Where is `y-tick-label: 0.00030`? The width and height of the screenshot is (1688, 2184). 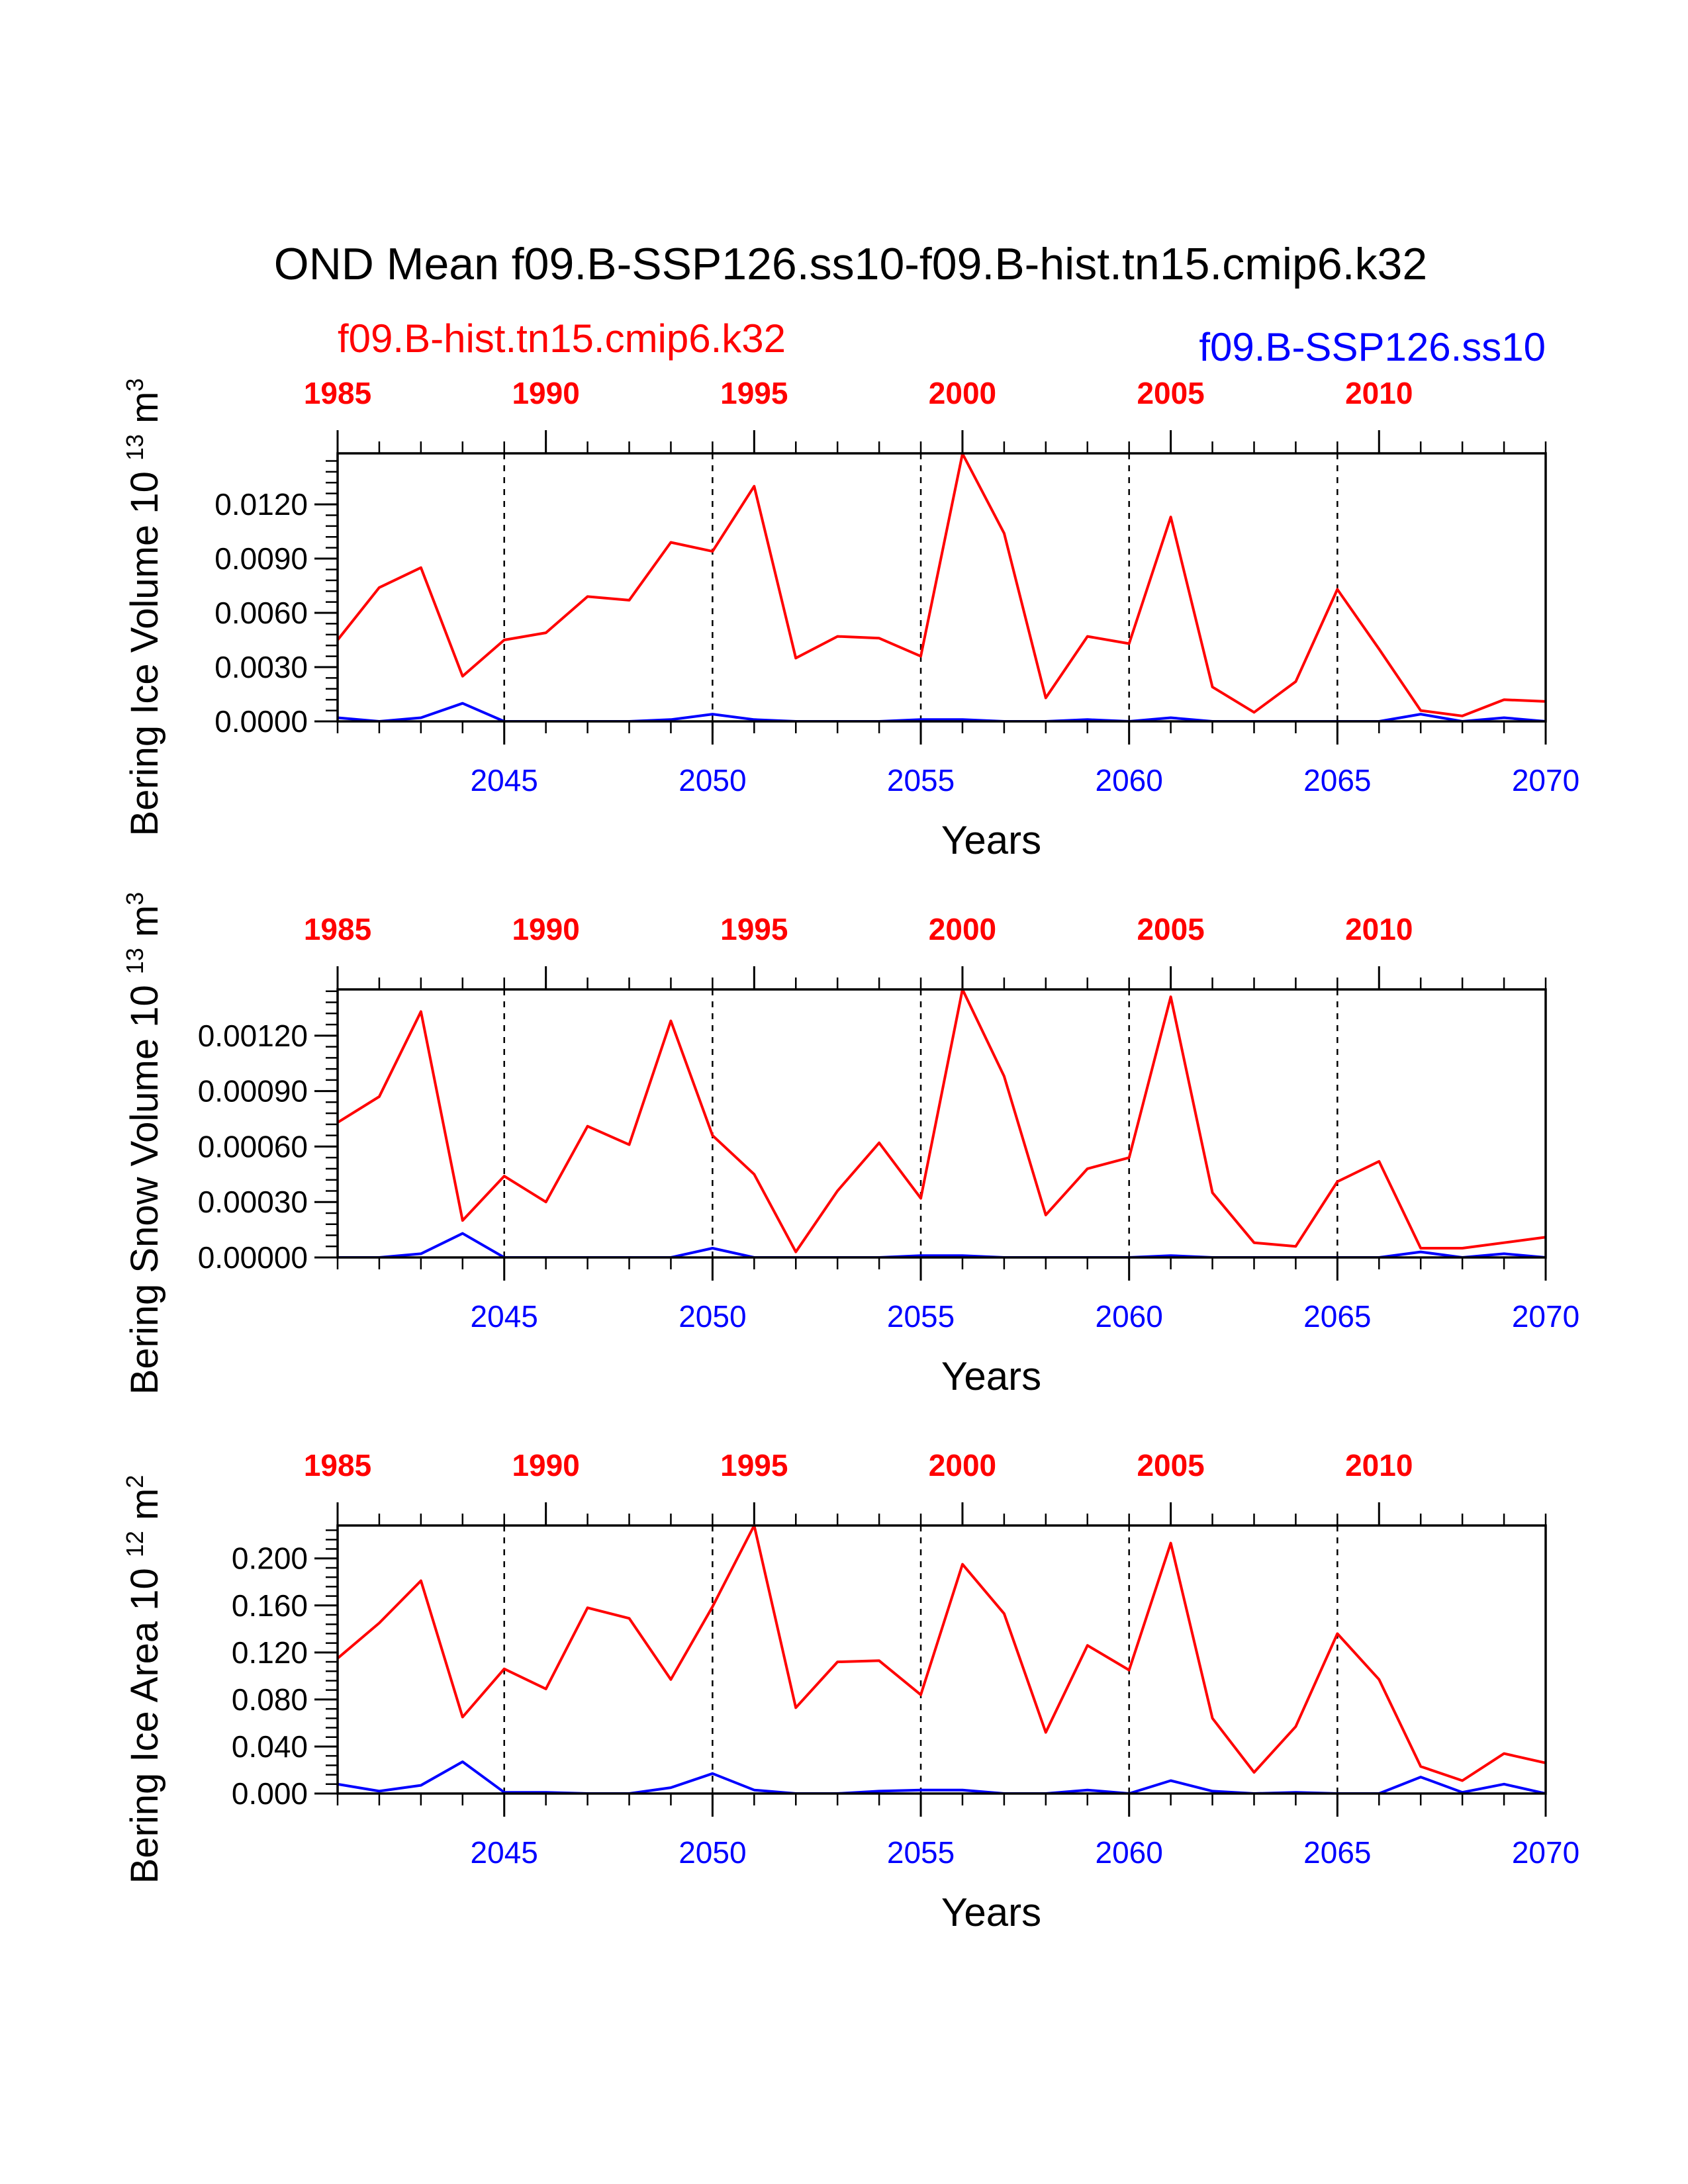
y-tick-label: 0.00030 is located at coordinates (253, 1202).